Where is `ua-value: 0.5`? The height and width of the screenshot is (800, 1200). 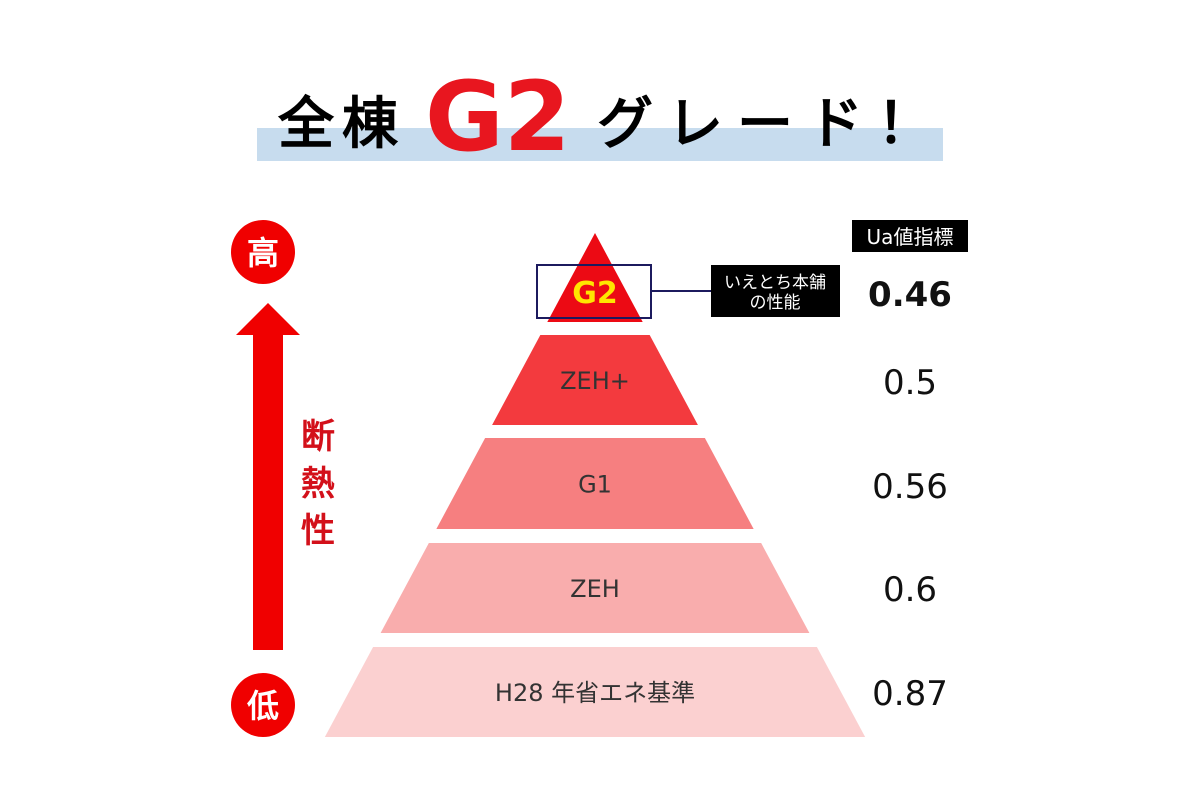
ua-value: 0.5 is located at coordinates (910, 383).